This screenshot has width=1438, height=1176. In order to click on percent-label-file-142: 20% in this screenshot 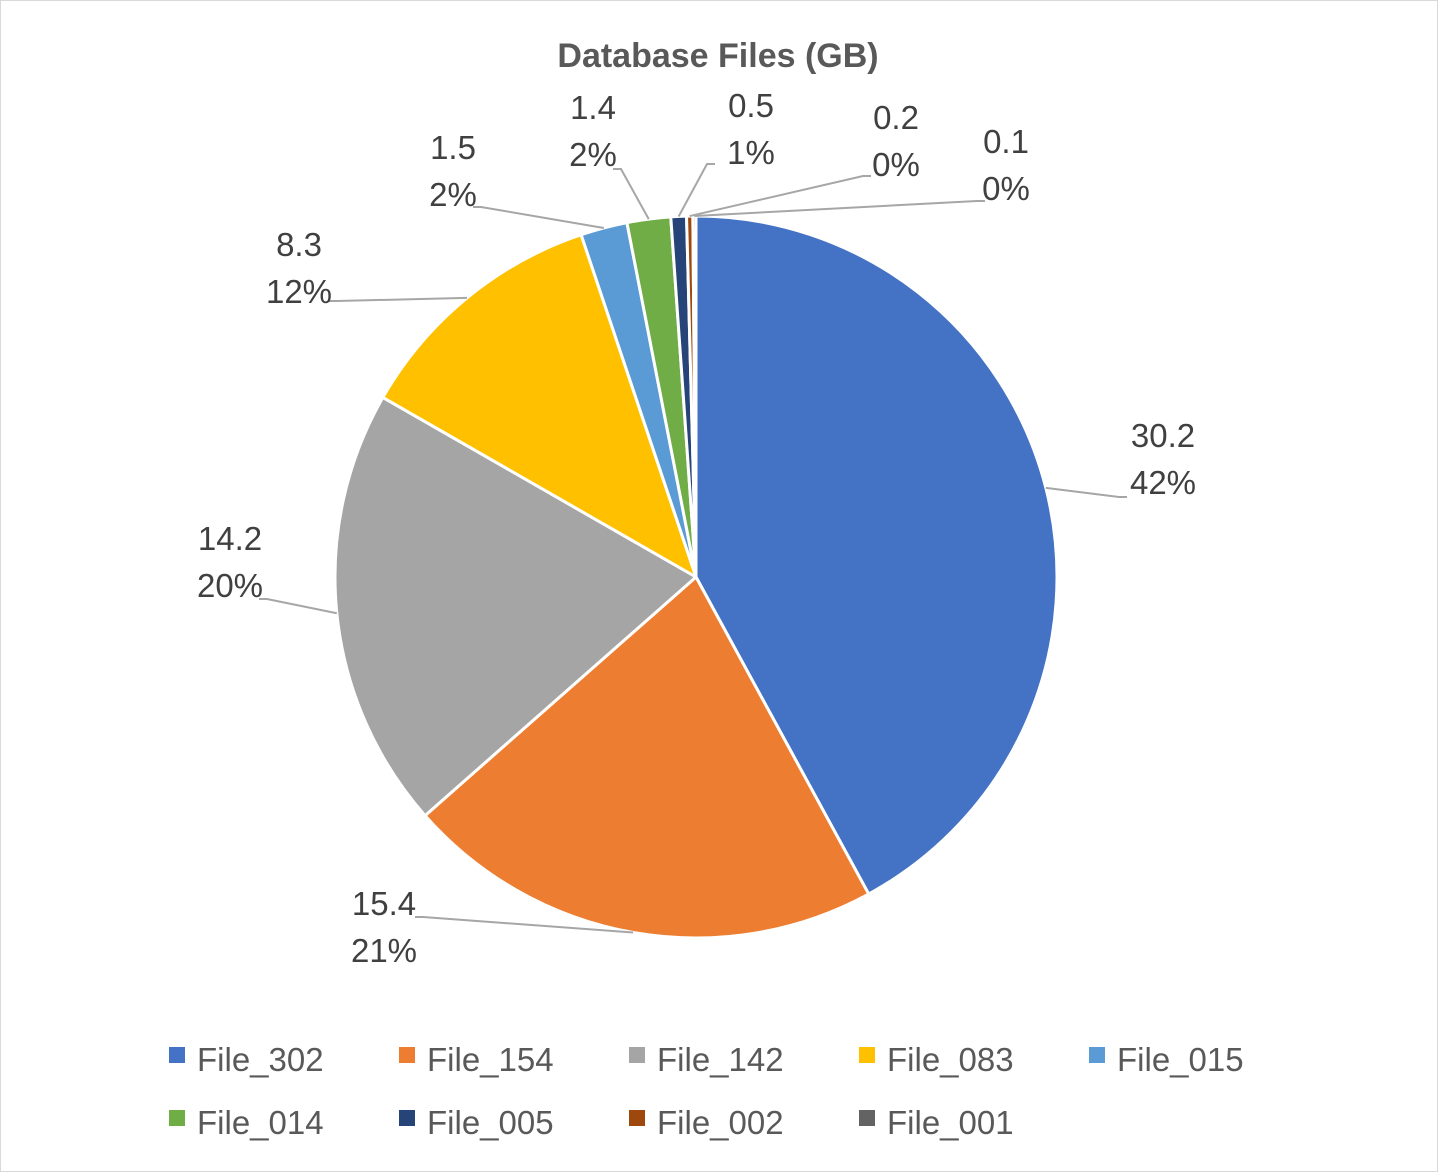, I will do `click(230, 585)`.